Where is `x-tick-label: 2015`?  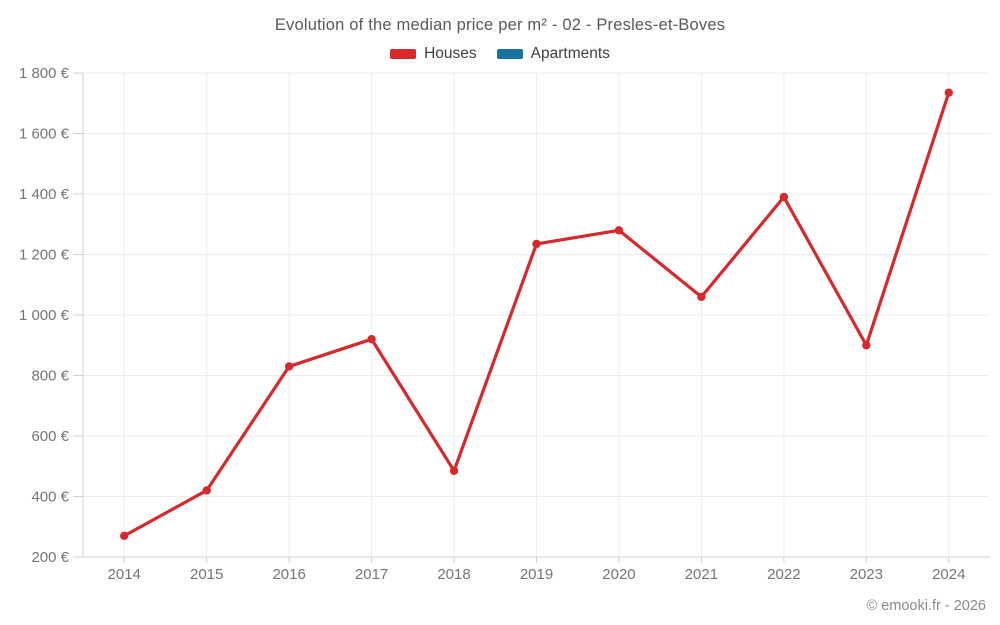
x-tick-label: 2015 is located at coordinates (206, 574).